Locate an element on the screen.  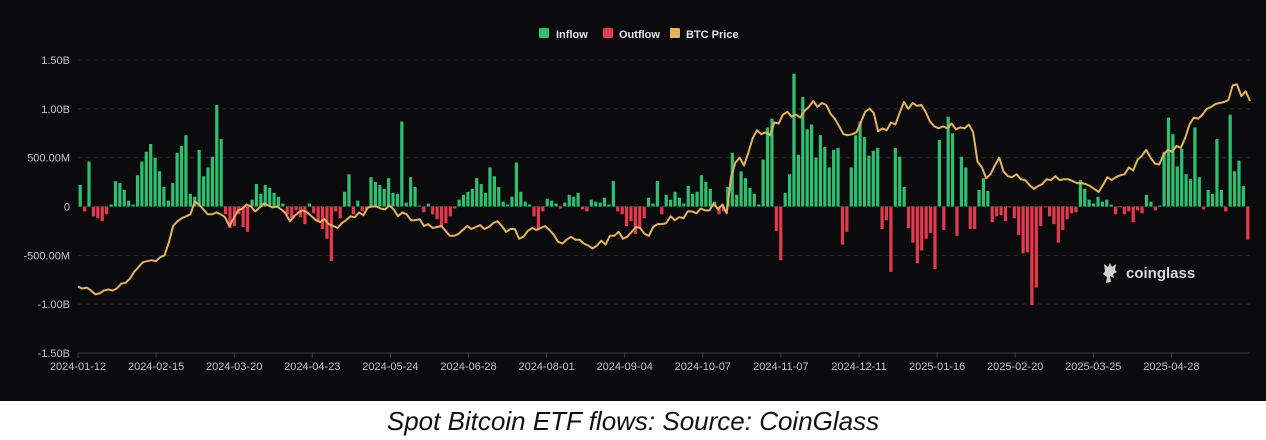
legend-inflow-label: Inflow is located at coordinates (572, 35).